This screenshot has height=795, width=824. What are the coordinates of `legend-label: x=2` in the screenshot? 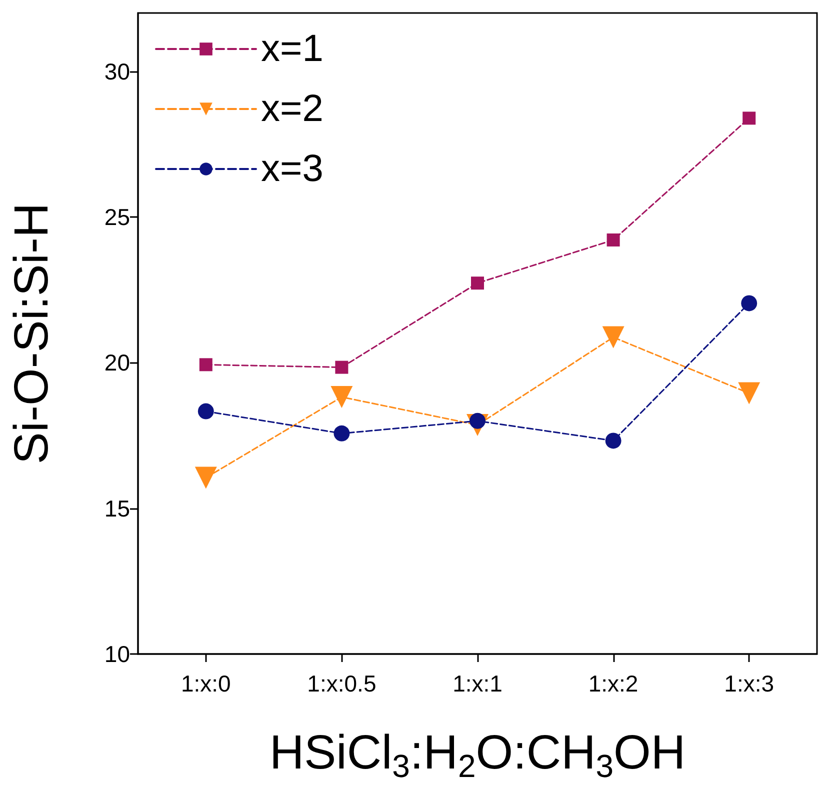 It's located at (292, 109).